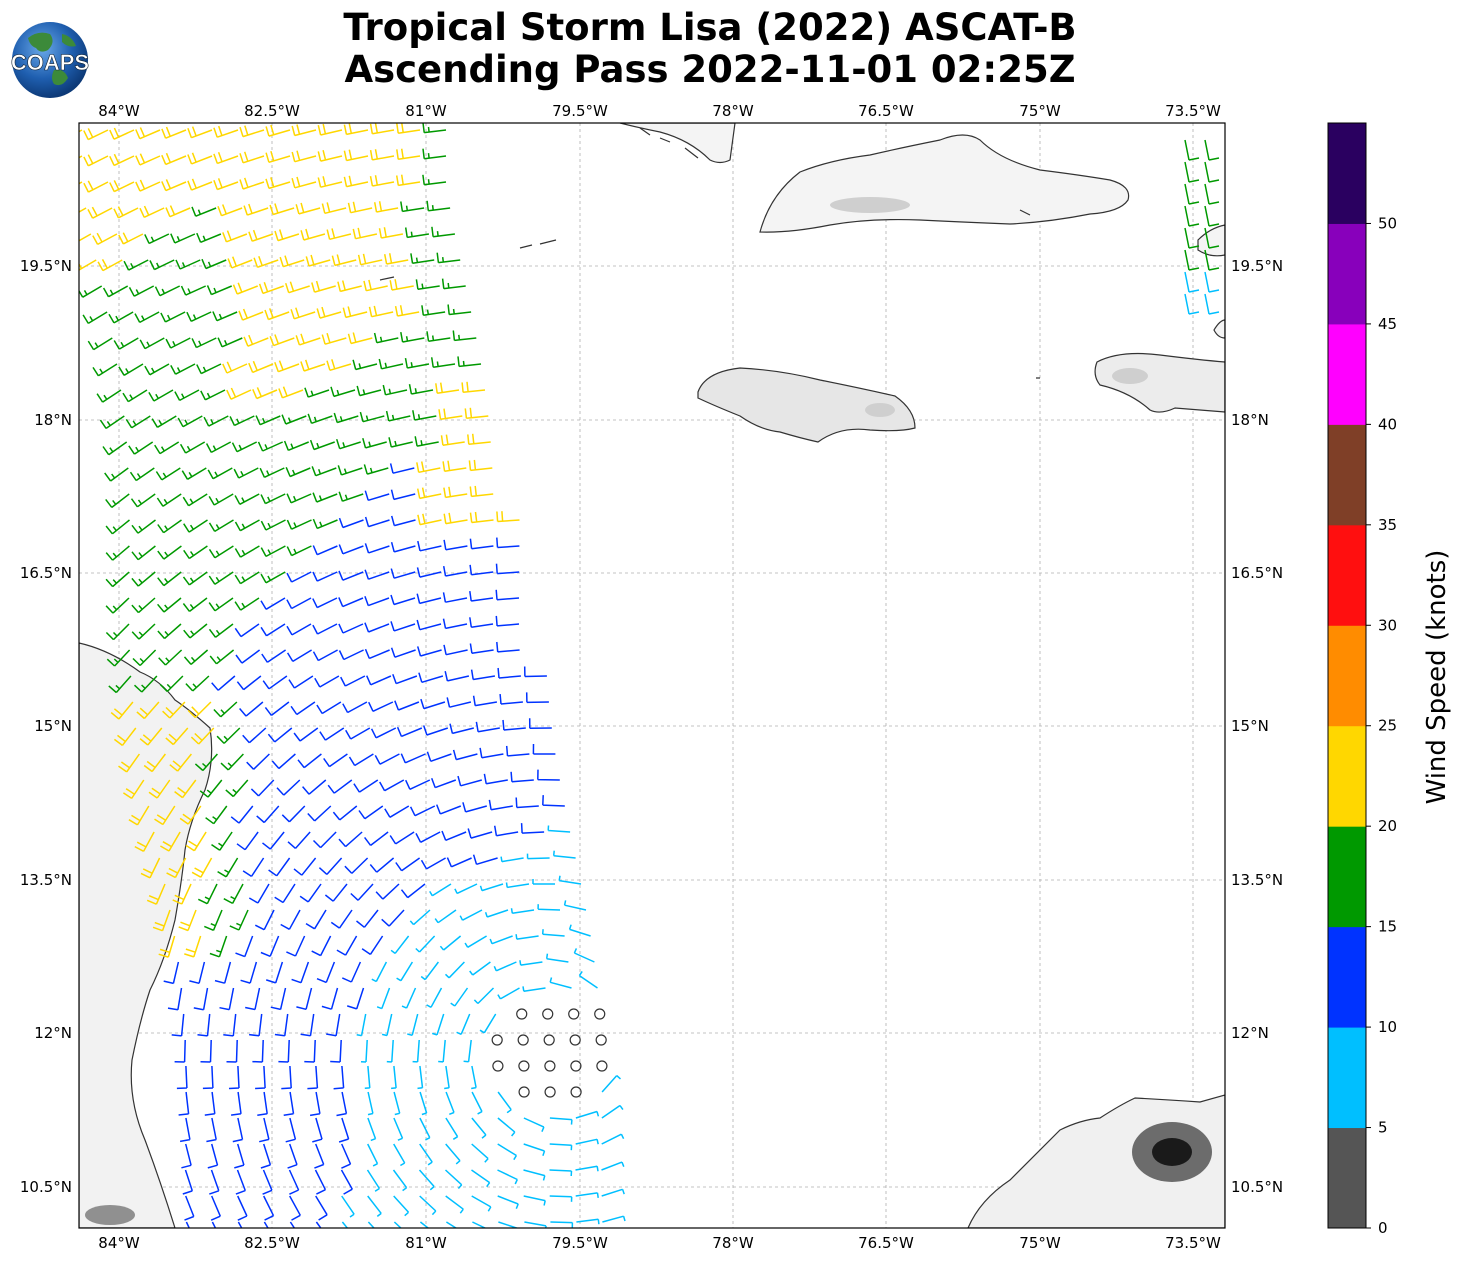 The height and width of the screenshot is (1264, 1465). What do you see at coordinates (1193, 1243) in the screenshot?
I see `lon-label-bottom: 73.5°W` at bounding box center [1193, 1243].